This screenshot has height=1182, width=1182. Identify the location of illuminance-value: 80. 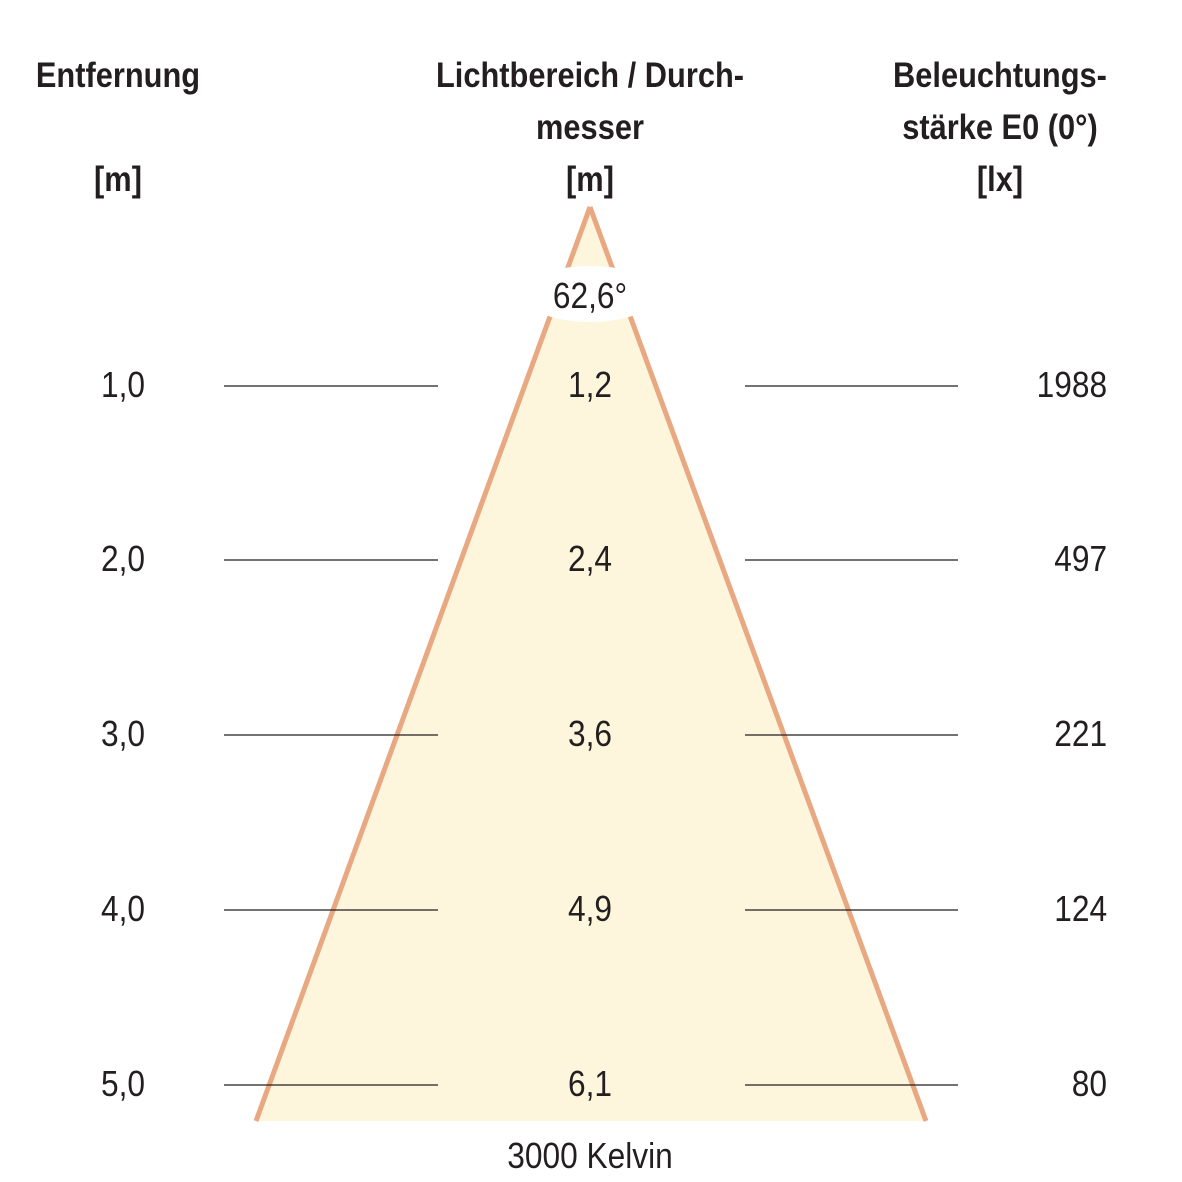
(1089, 1083).